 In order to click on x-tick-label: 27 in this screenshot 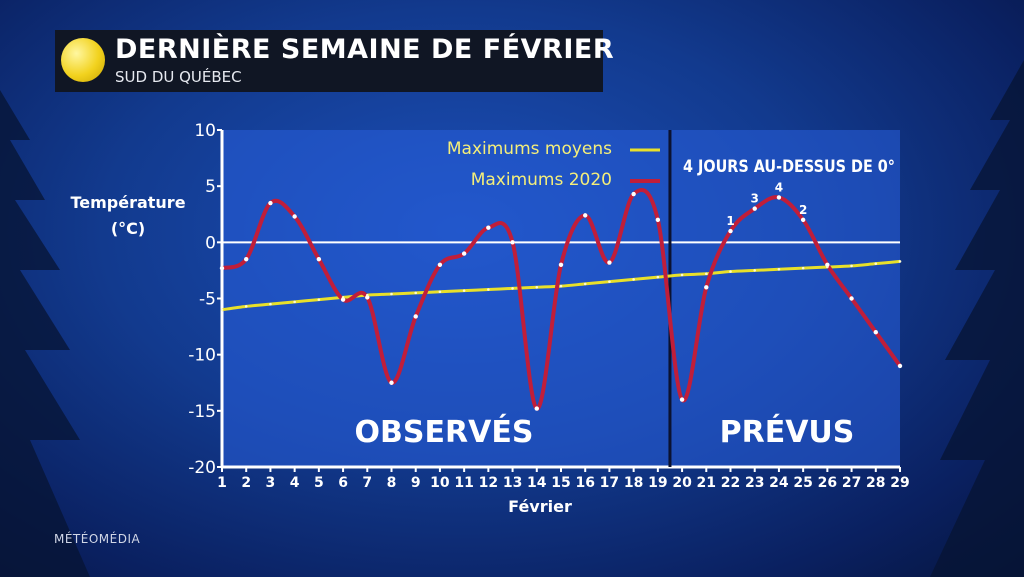, I will do `click(851, 483)`.